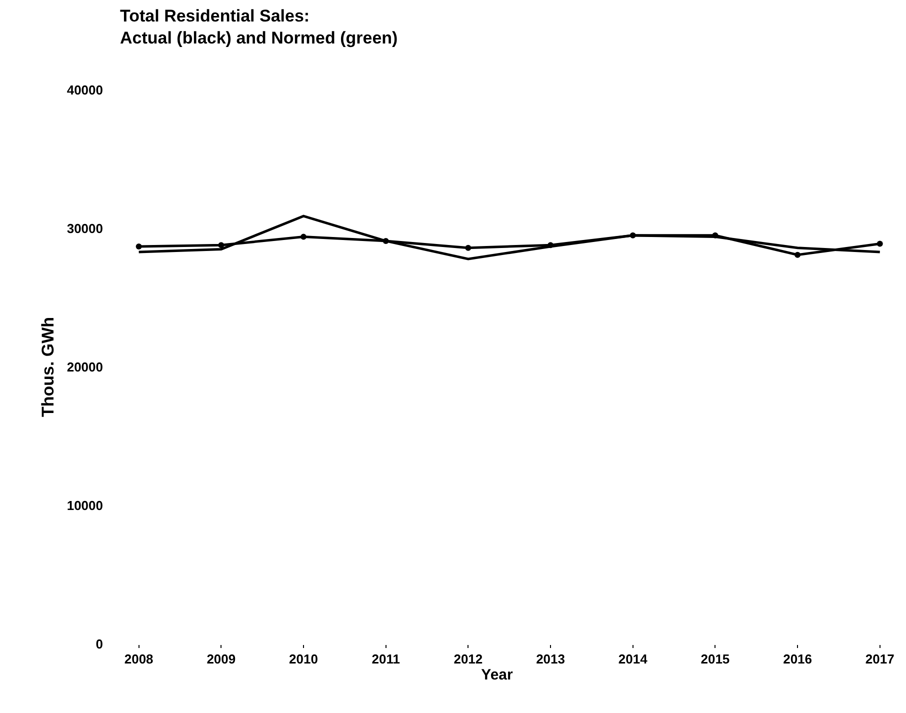  What do you see at coordinates (48, 367) in the screenshot?
I see `y-axis-title: Thous. GWh` at bounding box center [48, 367].